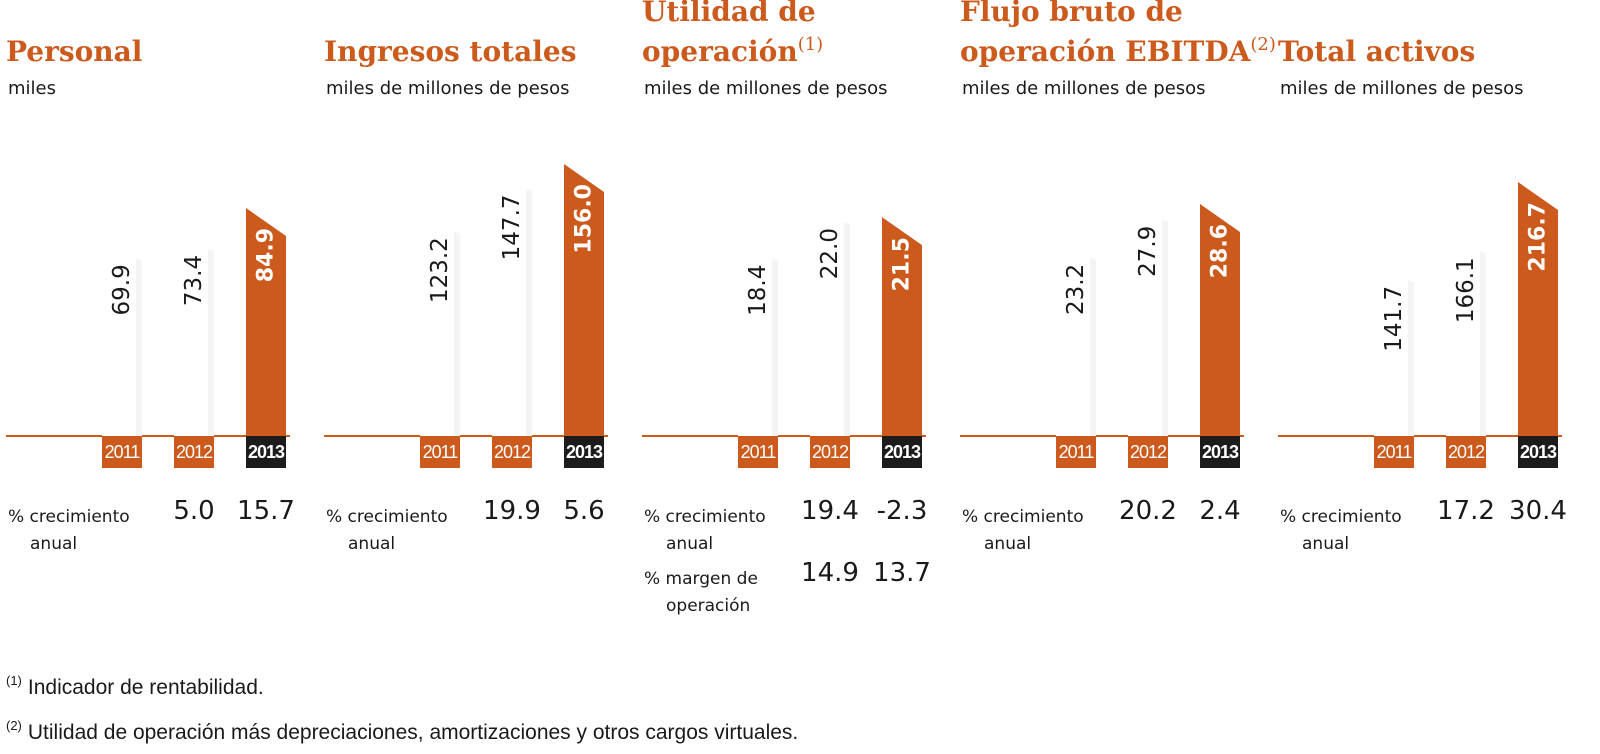 This screenshot has width=1600, height=754. I want to click on growth-stats: % crecimiento anual 19.9 5.6, so click(474, 527).